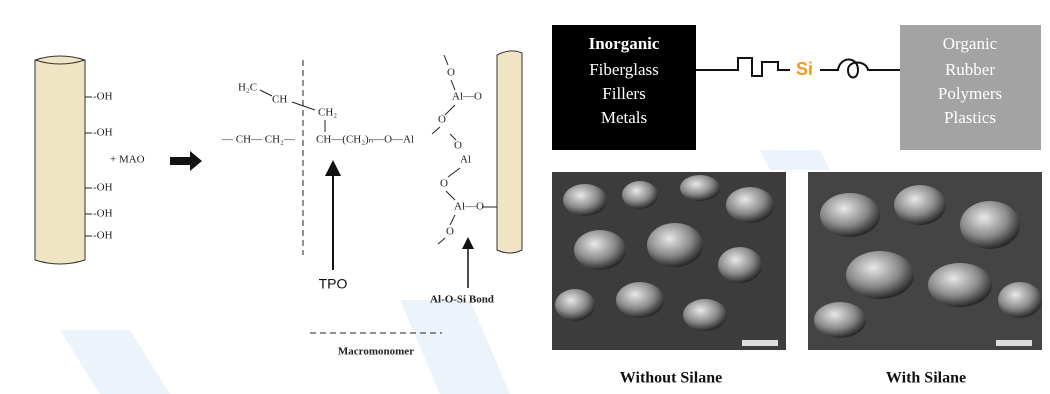  Describe the element at coordinates (376, 352) in the screenshot. I see `macromonomer-label: Macromonomer` at that location.